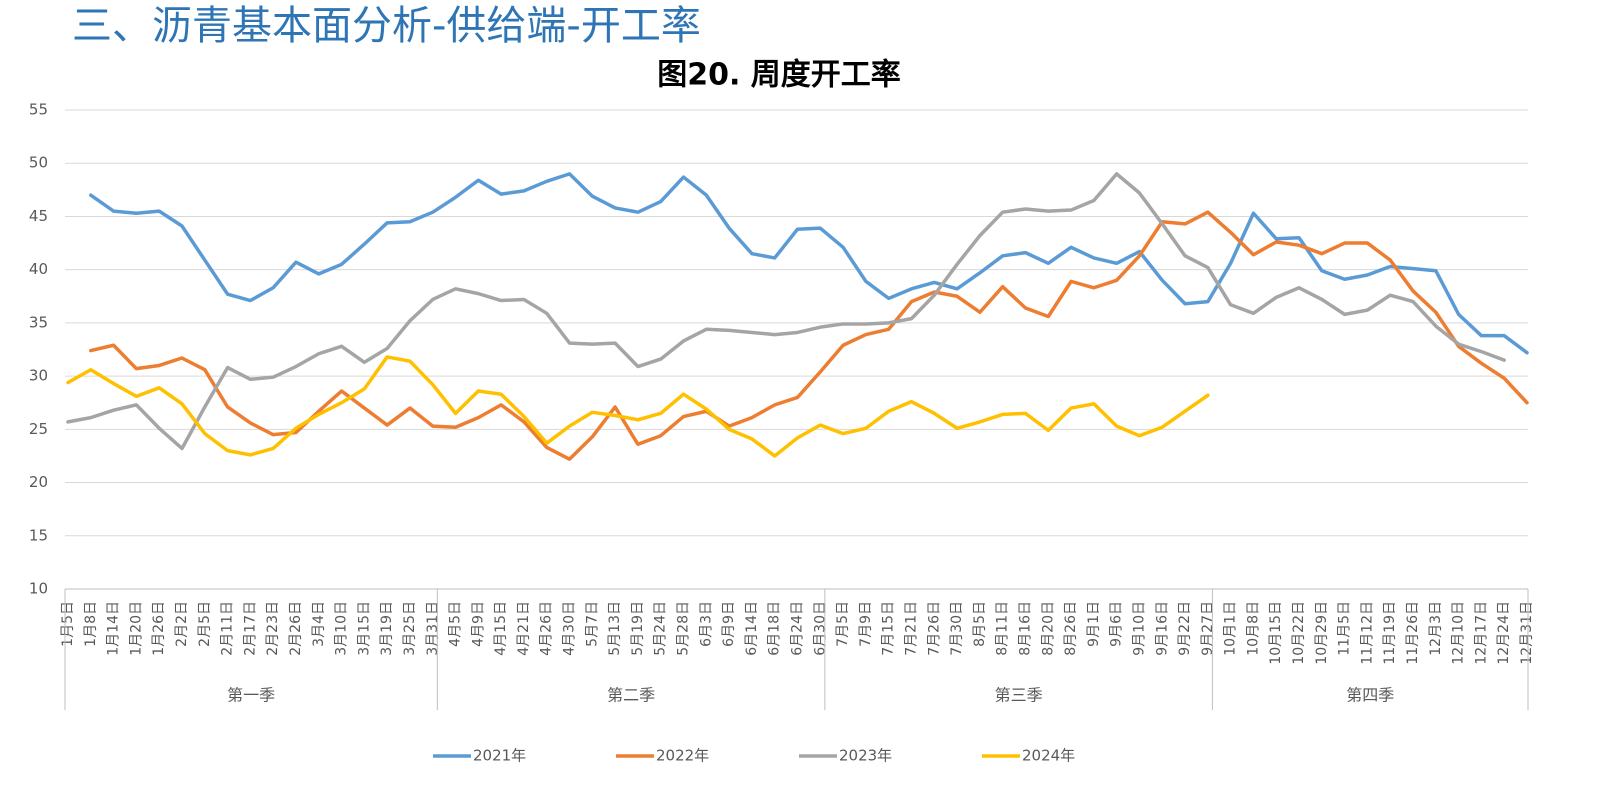 The image size is (1613, 789). What do you see at coordinates (38, 535) in the screenshot?
I see `y-tick-label: 15` at bounding box center [38, 535].